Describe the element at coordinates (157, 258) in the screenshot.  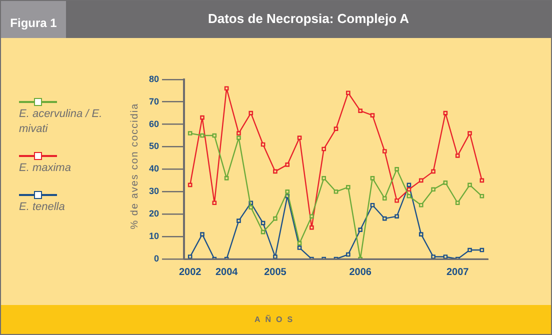
I see `y-tick-label: 0` at that location.